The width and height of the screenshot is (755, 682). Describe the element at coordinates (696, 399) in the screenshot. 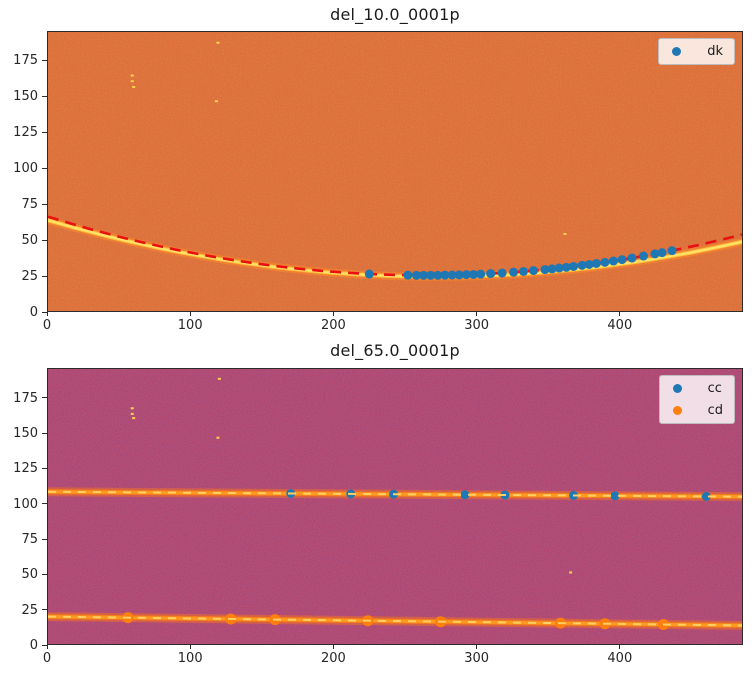

I see `legend: cc cd` at that location.